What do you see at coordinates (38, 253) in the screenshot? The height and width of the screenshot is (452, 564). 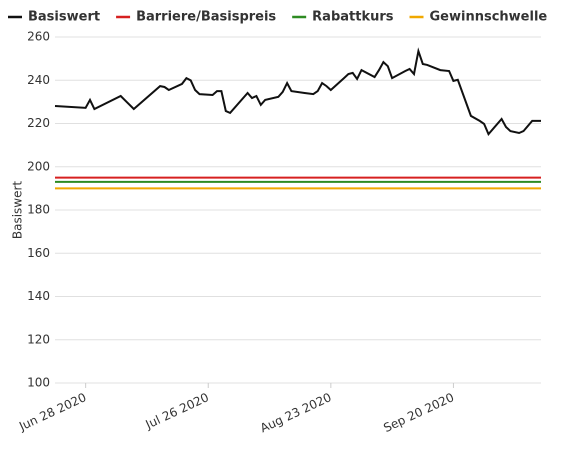 I see `y-tick-label: 160` at bounding box center [38, 253].